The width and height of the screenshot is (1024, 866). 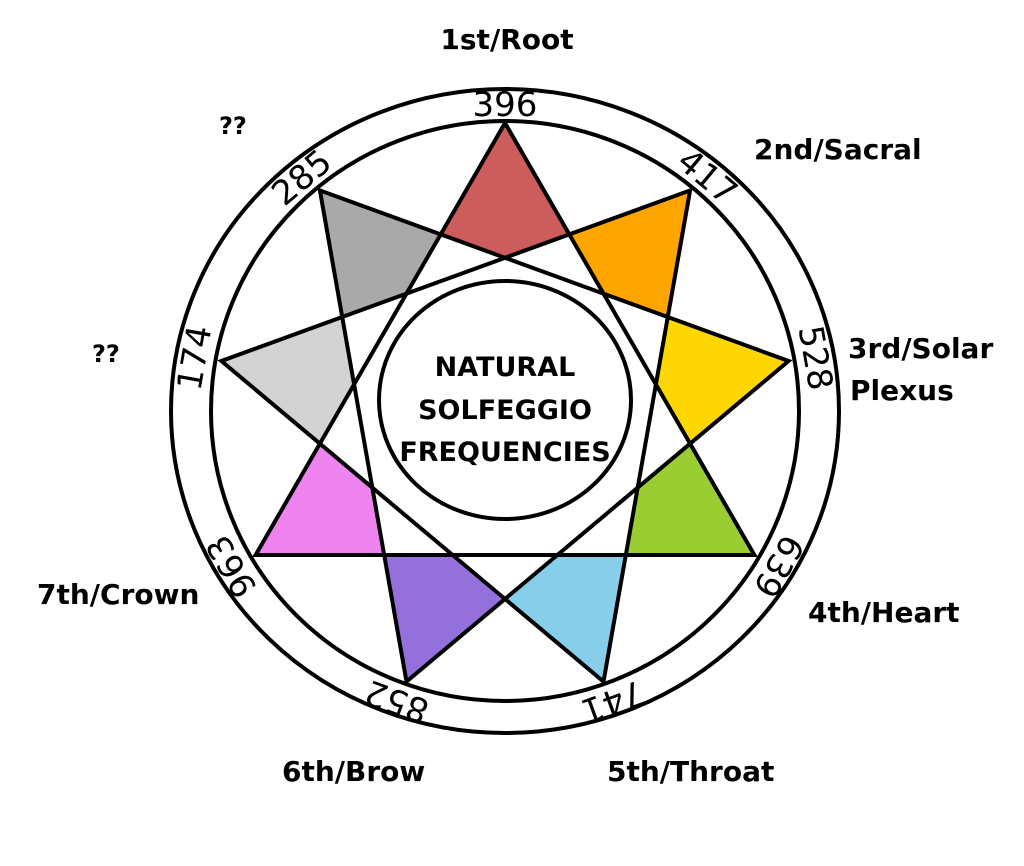 I want to click on chakra-label-solar-plexus-line-1: 3rd/Solar, so click(x=920, y=348).